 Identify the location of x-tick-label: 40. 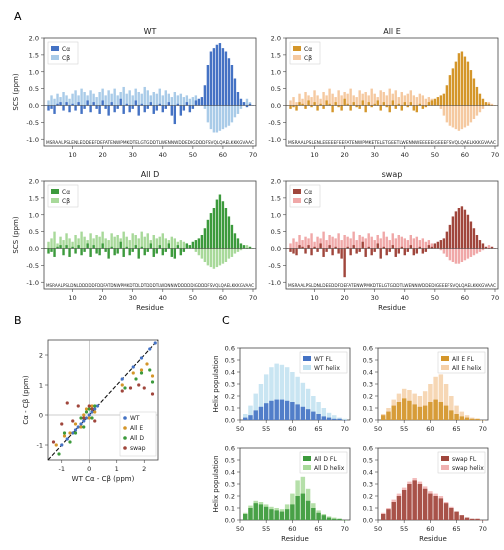
(163, 298).